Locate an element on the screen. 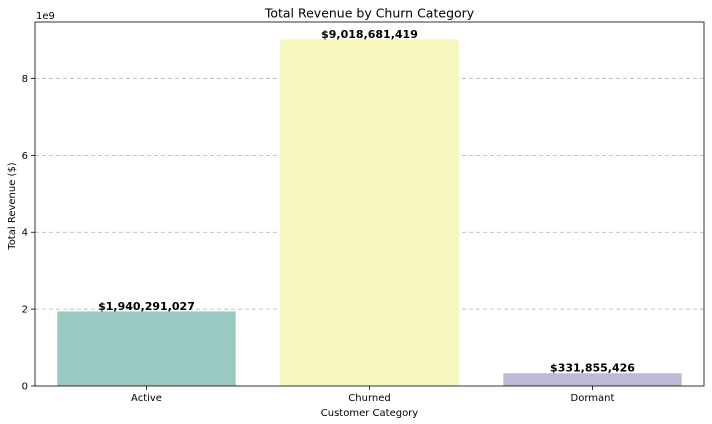 The image size is (712, 424). y-axis-label: Total Revenue ($) is located at coordinates (12, 206).